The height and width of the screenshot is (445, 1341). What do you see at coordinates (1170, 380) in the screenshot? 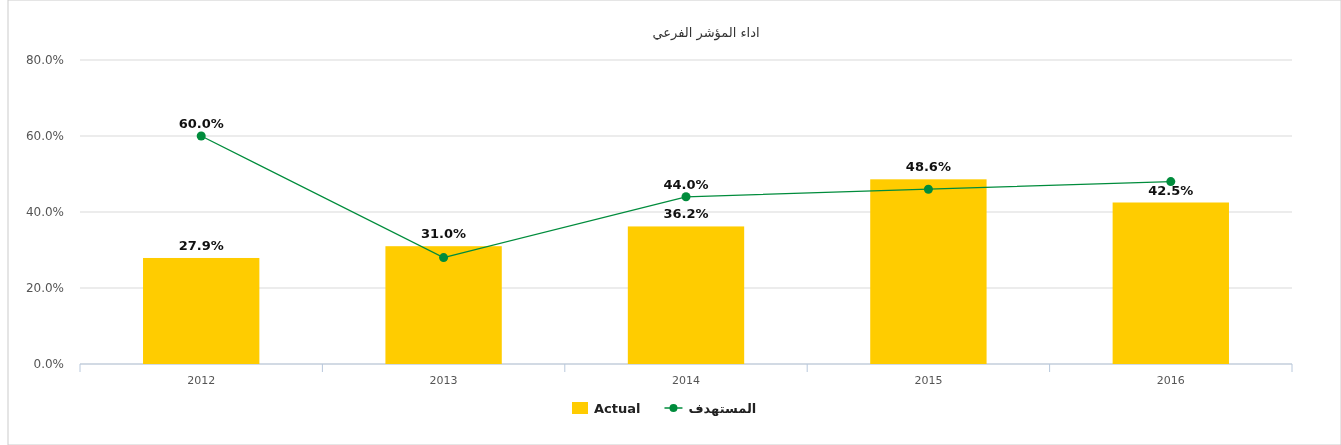
I see `x-tick-label: 2016` at bounding box center [1170, 380].